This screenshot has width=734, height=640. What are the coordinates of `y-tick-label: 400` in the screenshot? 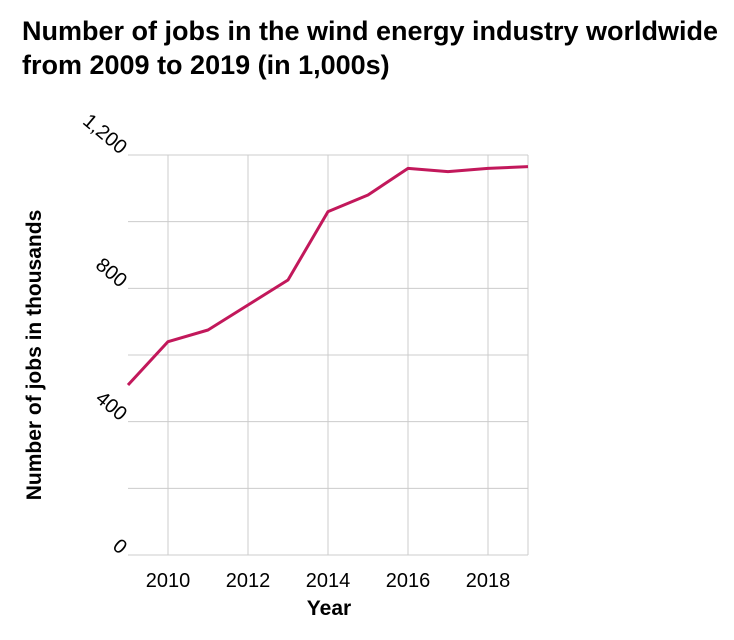 It's located at (111, 406).